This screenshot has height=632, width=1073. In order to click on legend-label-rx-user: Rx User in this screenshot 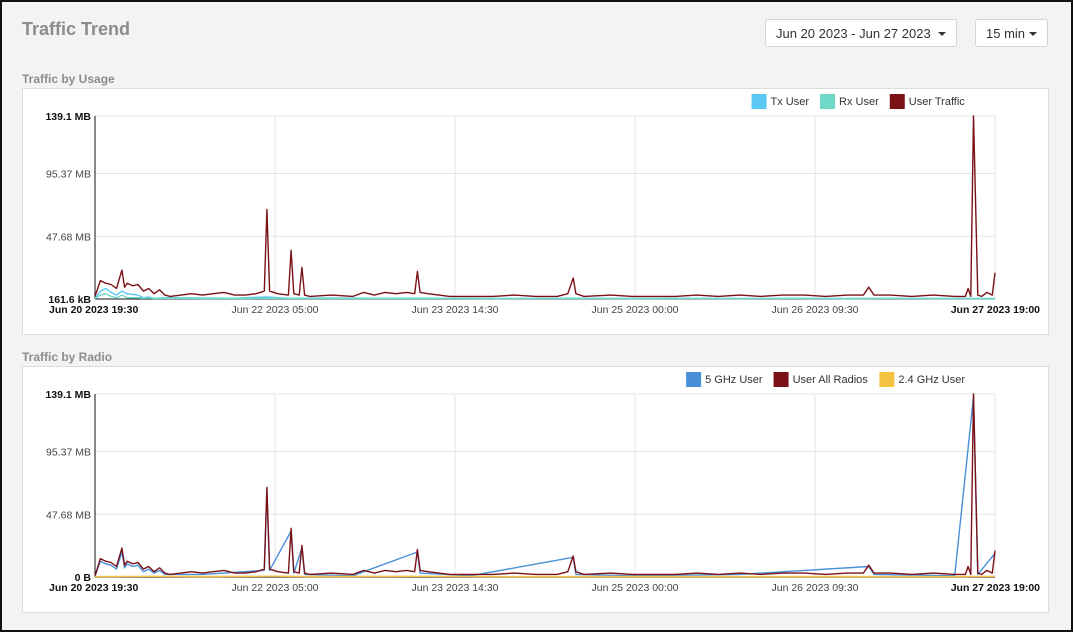, I will do `click(859, 102)`.